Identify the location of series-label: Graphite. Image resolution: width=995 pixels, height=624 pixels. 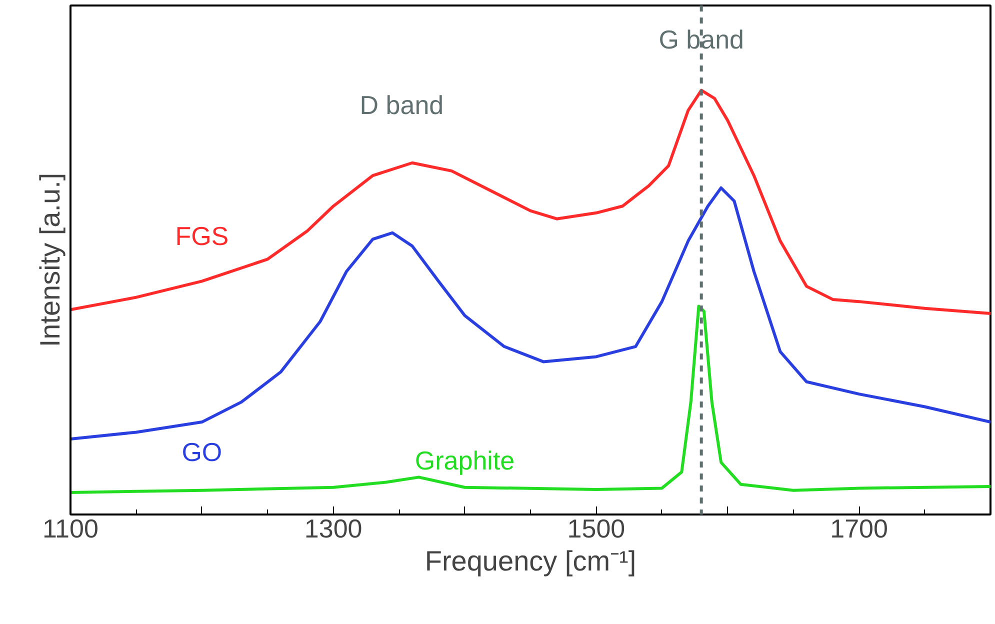
(464, 460).